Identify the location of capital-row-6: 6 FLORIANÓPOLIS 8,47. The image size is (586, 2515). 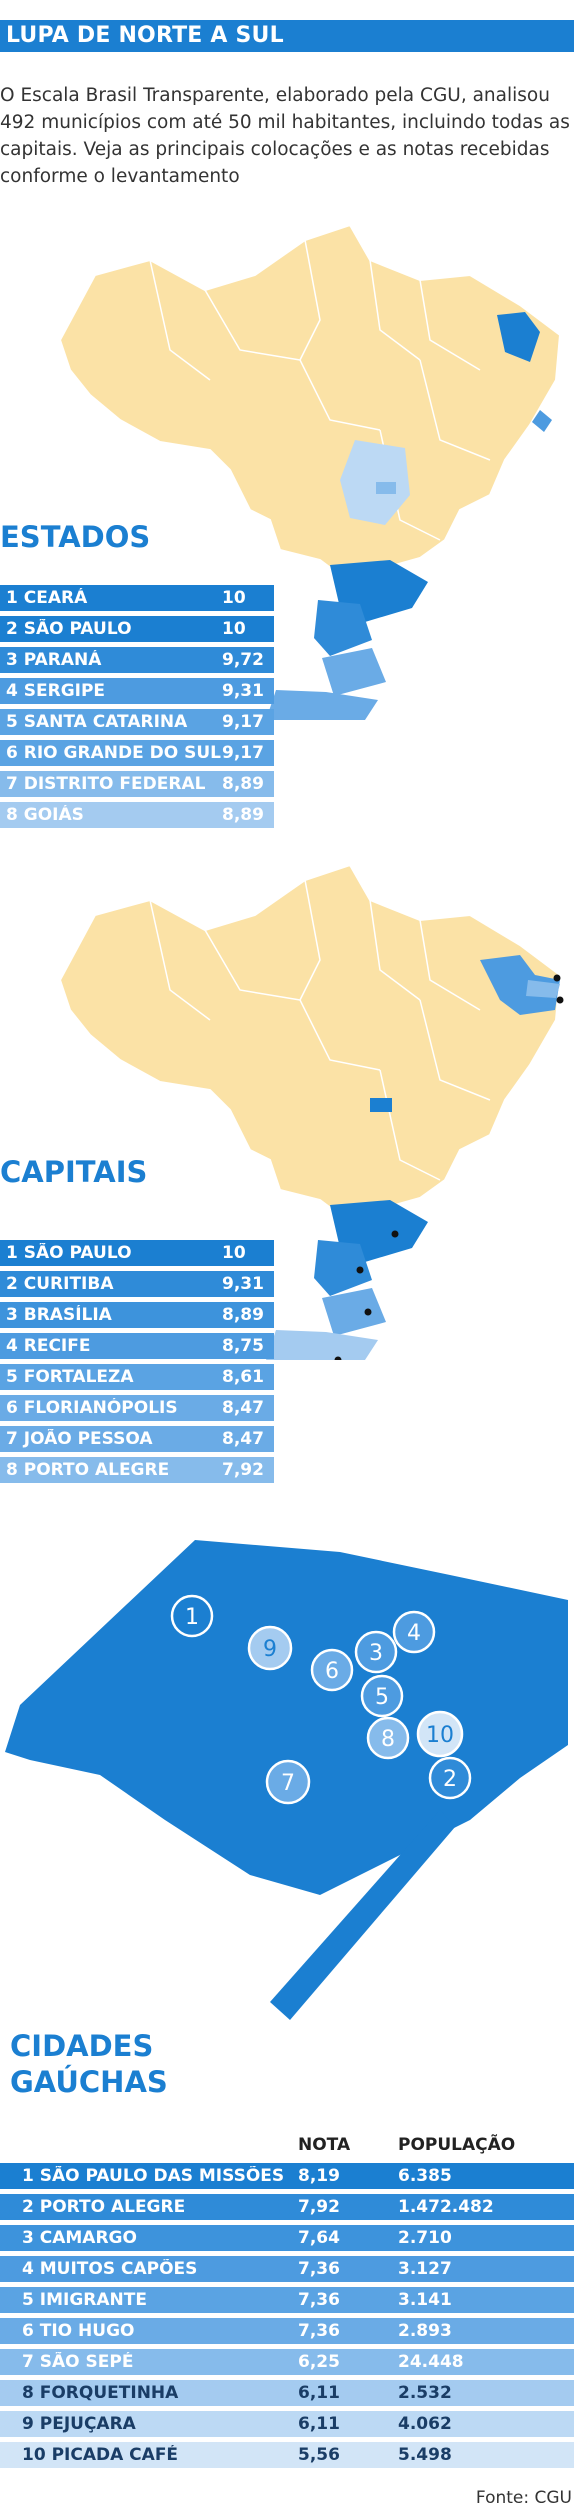
(137, 1408).